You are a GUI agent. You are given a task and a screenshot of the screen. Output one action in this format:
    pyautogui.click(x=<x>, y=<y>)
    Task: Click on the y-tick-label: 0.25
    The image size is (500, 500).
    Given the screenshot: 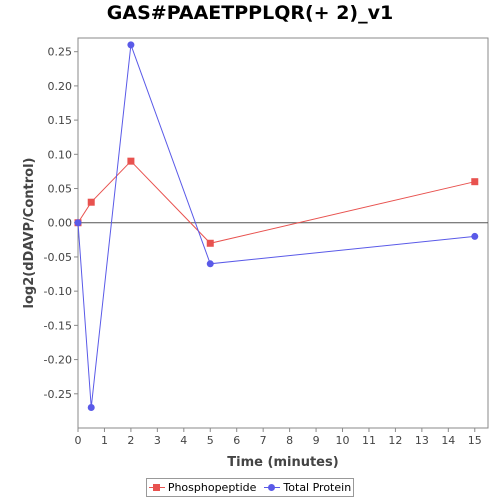 What is the action you would take?
    pyautogui.click(x=60, y=52)
    